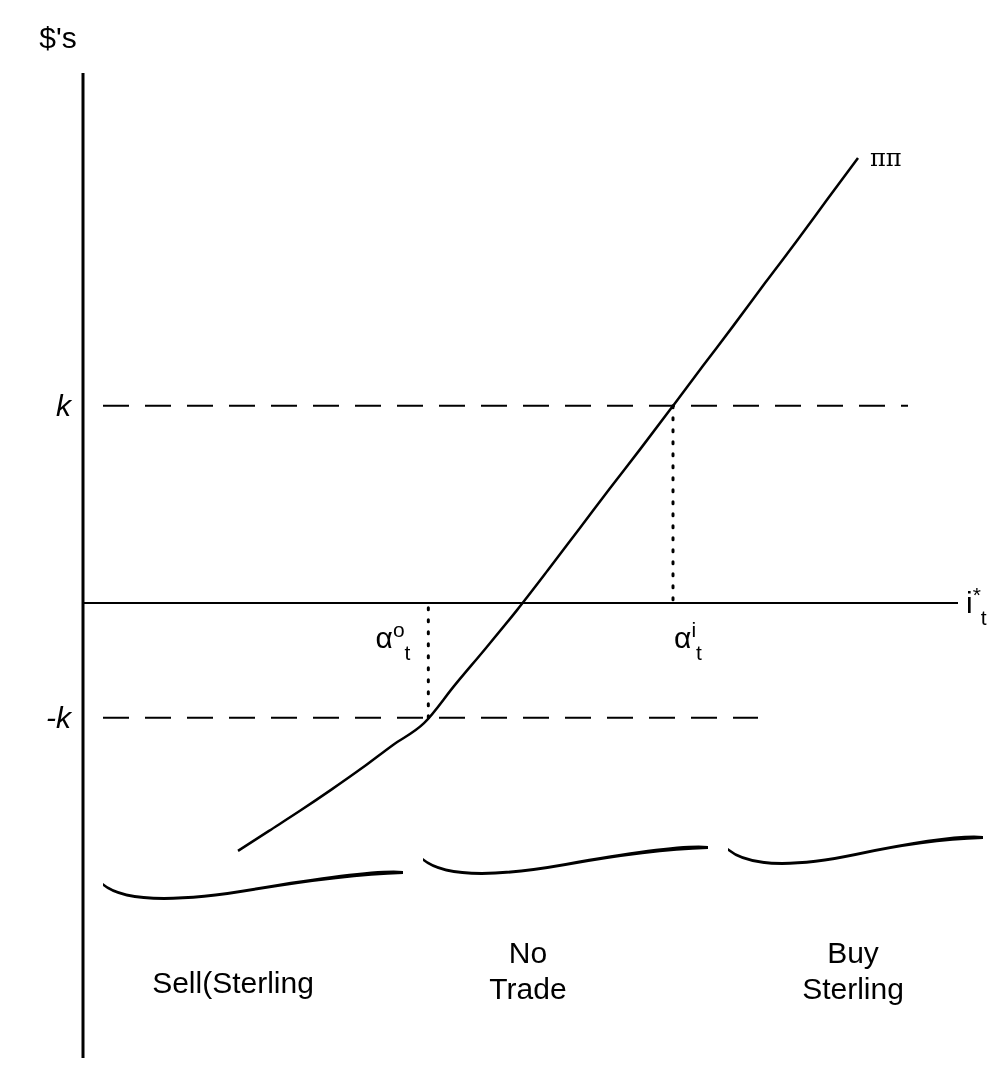  Describe the element at coordinates (59, 717) in the screenshot. I see `ref-line-label: -k` at that location.